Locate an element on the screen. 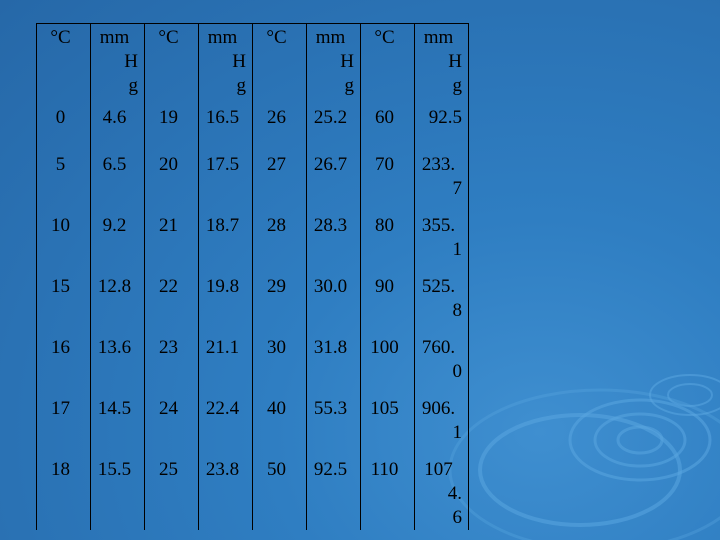 The image size is (720, 540). cell-pressure: 15.5 is located at coordinates (117, 494).